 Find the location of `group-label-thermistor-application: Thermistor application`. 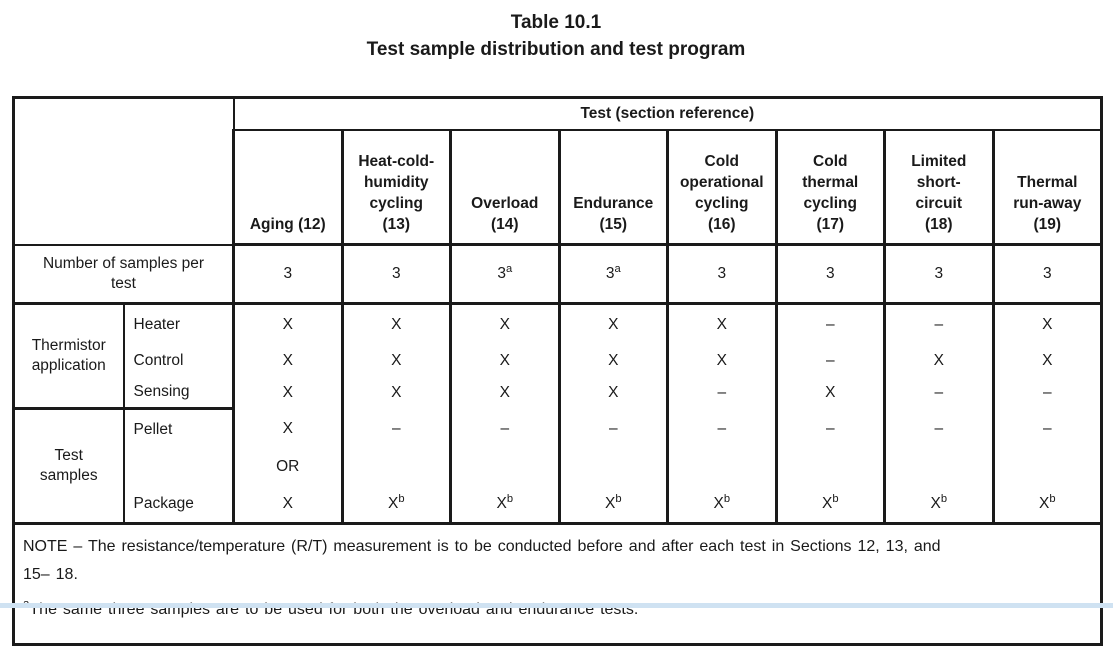

group-label-thermistor-application: Thermistor application is located at coordinates (68, 355).